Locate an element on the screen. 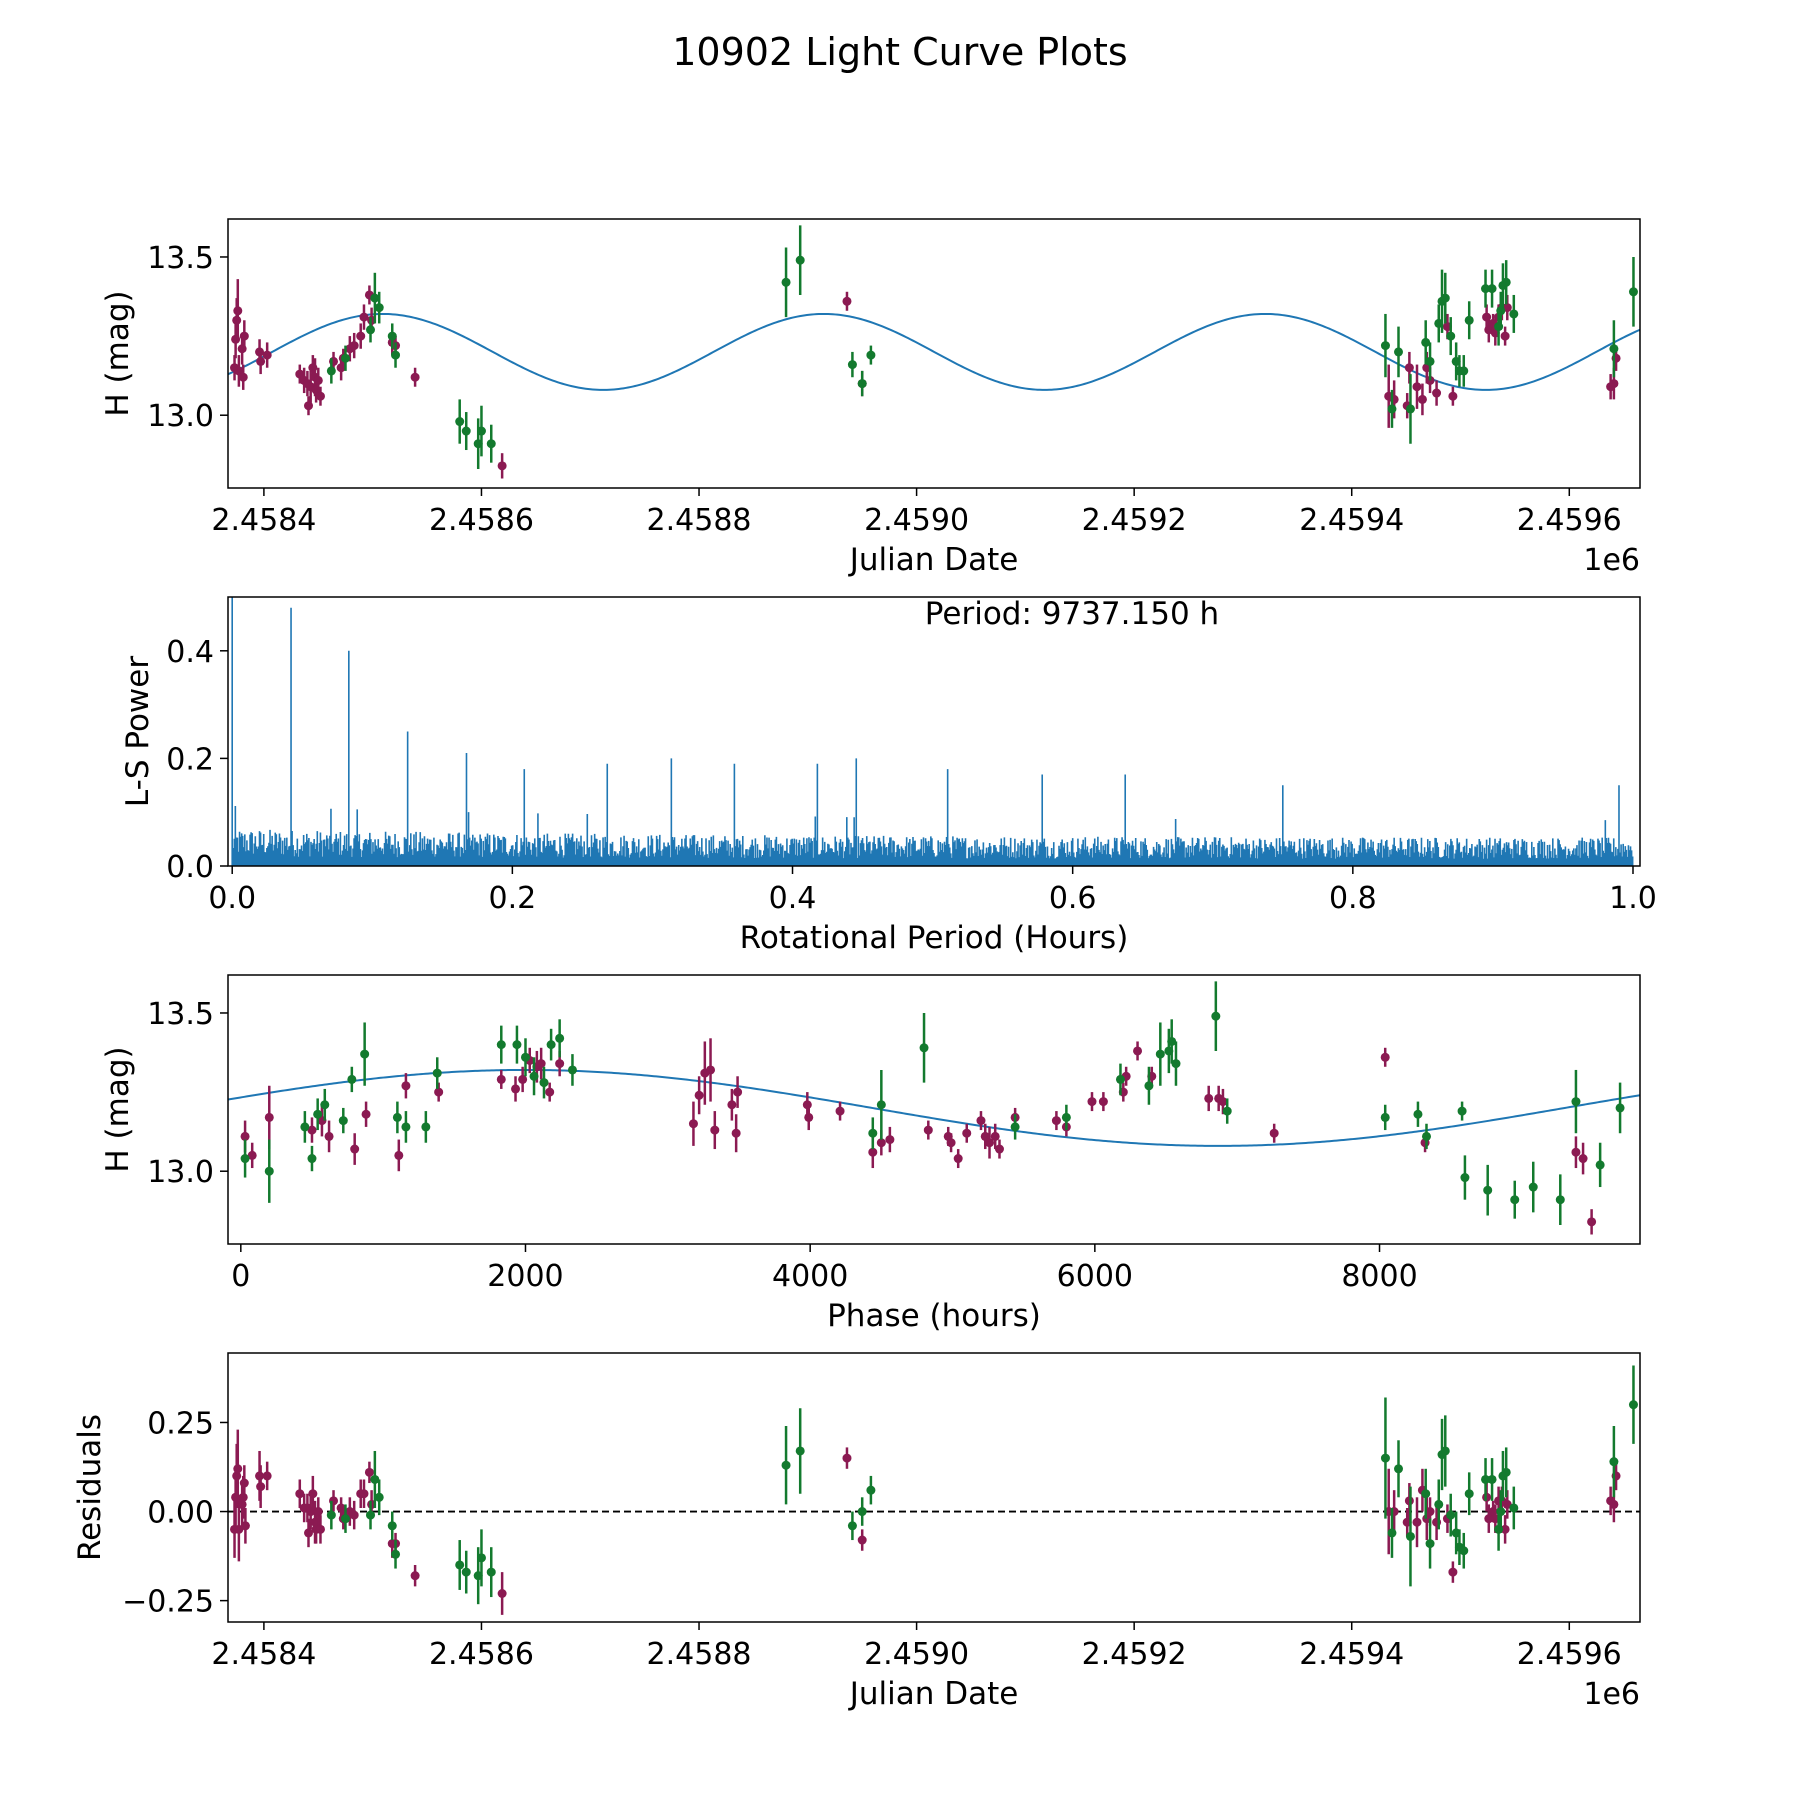 The width and height of the screenshot is (1800, 1800). x-tick-label: 0.6 is located at coordinates (1073, 898).